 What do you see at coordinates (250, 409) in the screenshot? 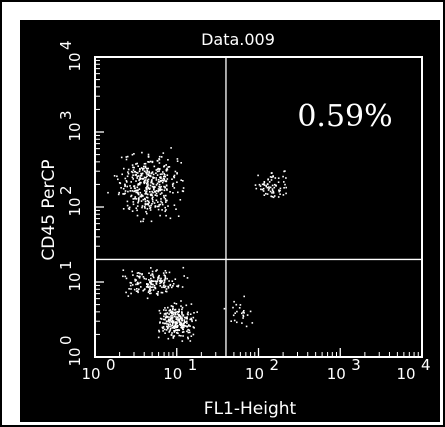
I see `x-axis-label: FL1-Height` at bounding box center [250, 409].